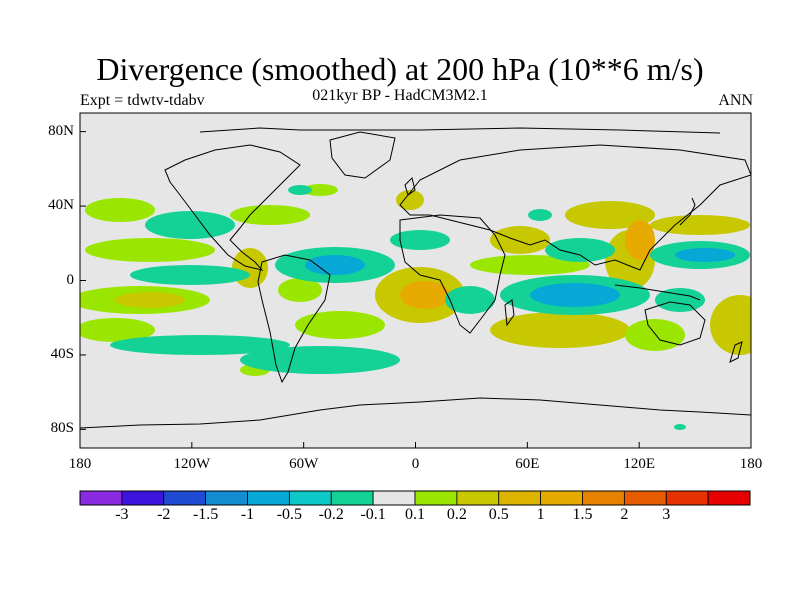  Describe the element at coordinates (624, 514) in the screenshot. I see `colorbar-label: 2` at that location.